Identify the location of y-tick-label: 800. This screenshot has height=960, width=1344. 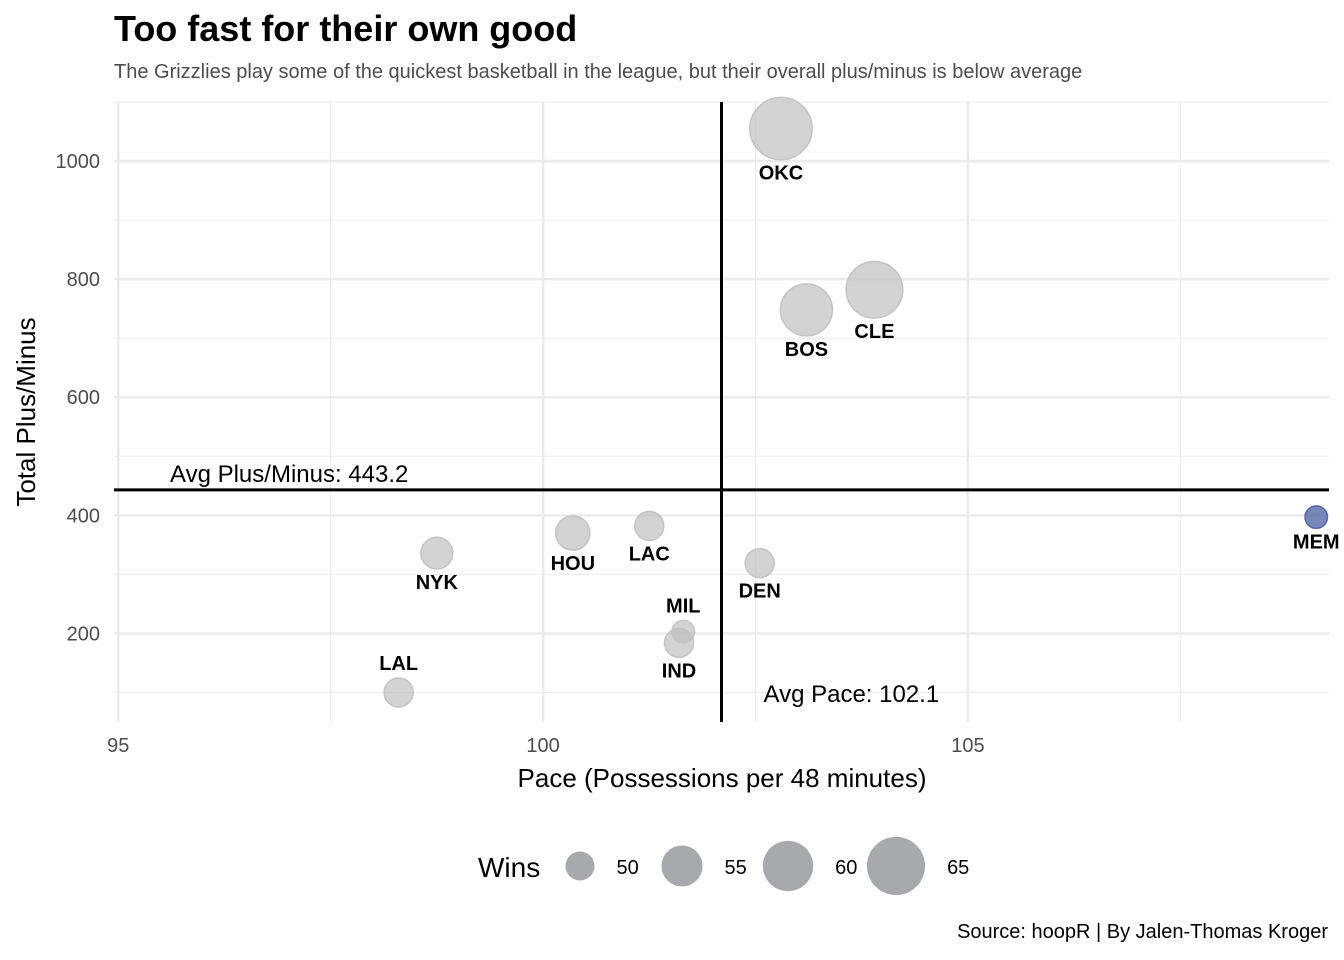
(83, 280).